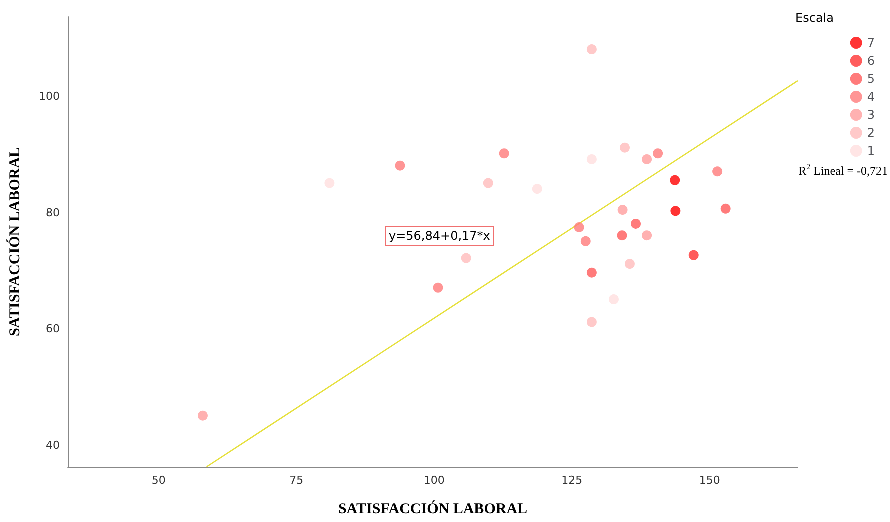 The width and height of the screenshot is (890, 522). What do you see at coordinates (572, 480) in the screenshot?
I see `x-tick-label: 125` at bounding box center [572, 480].